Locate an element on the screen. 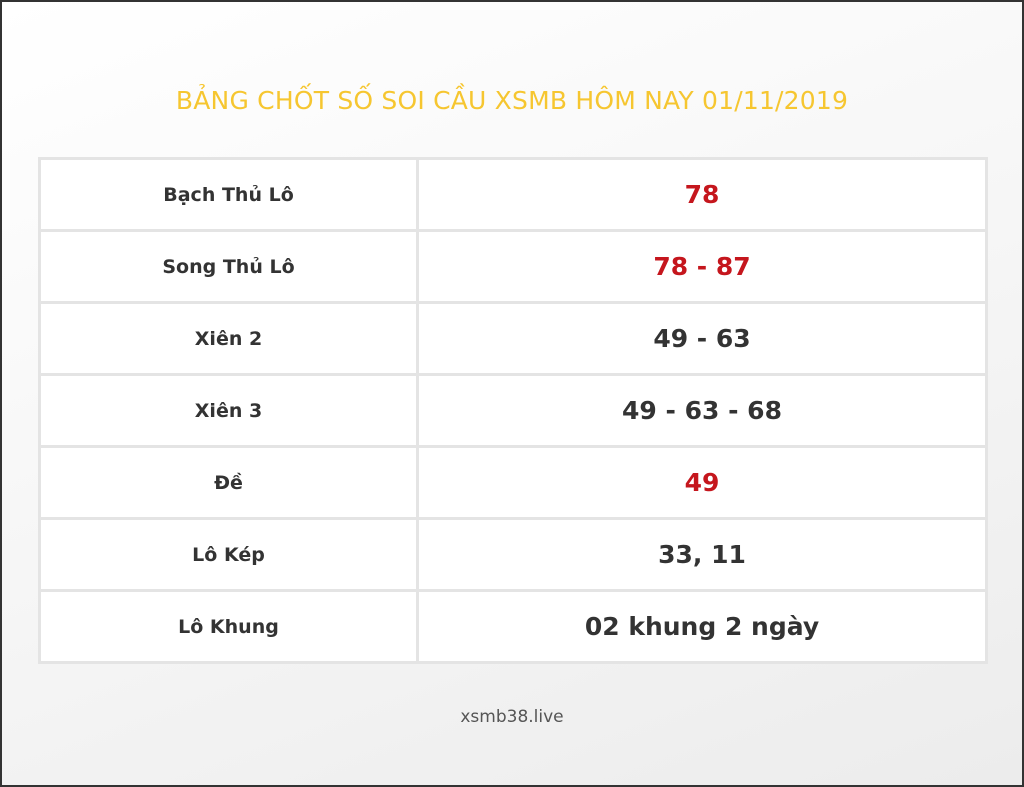 Image resolution: width=1024 pixels, height=787 pixels. row: Xiên 2 49 - 63 is located at coordinates (513, 338).